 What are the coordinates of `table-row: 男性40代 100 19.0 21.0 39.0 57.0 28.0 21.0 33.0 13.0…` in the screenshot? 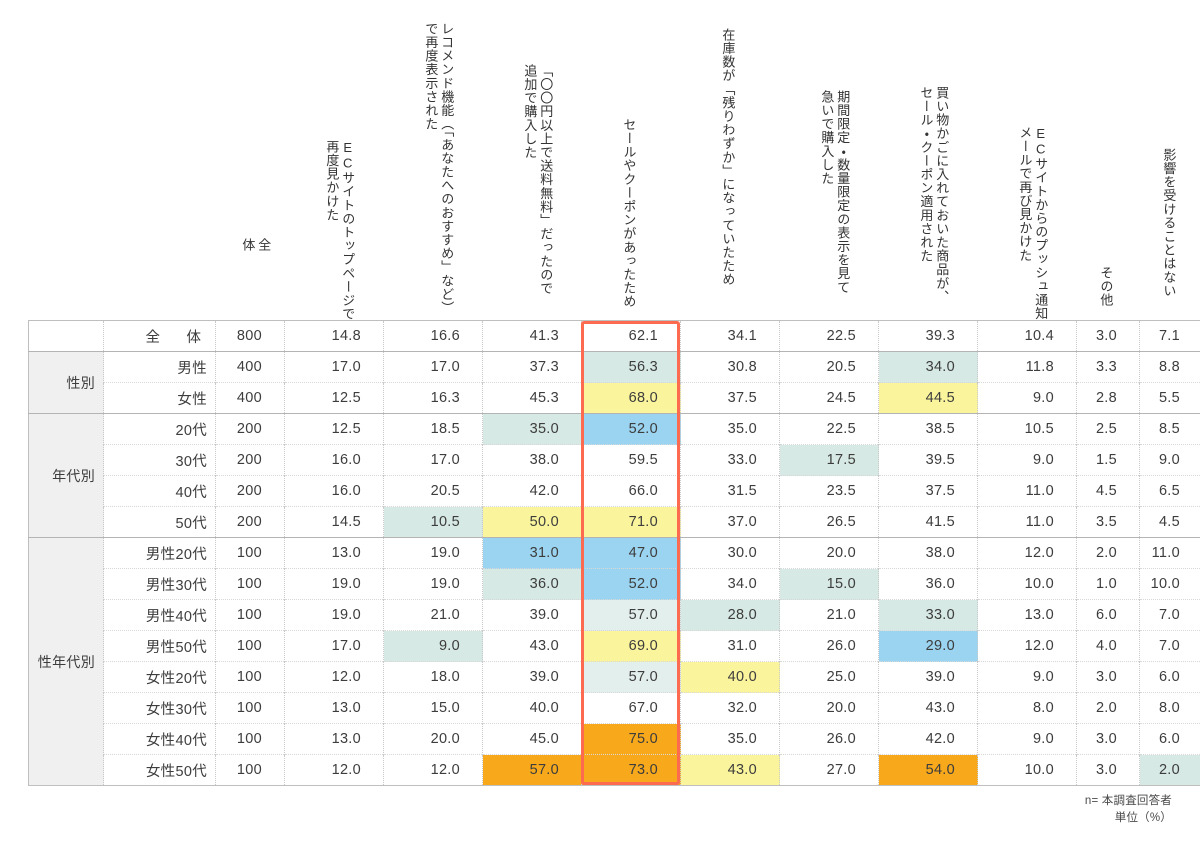 It's located at (614, 615).